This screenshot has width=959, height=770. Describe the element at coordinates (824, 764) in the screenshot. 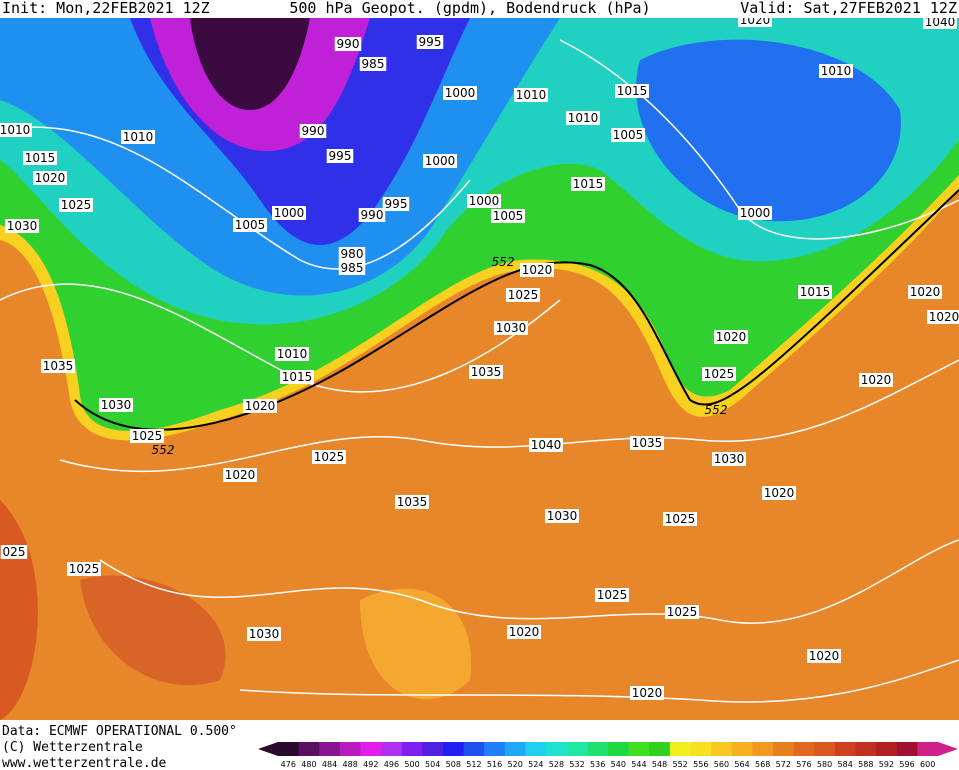

I see `colorbar-label: 580` at that location.